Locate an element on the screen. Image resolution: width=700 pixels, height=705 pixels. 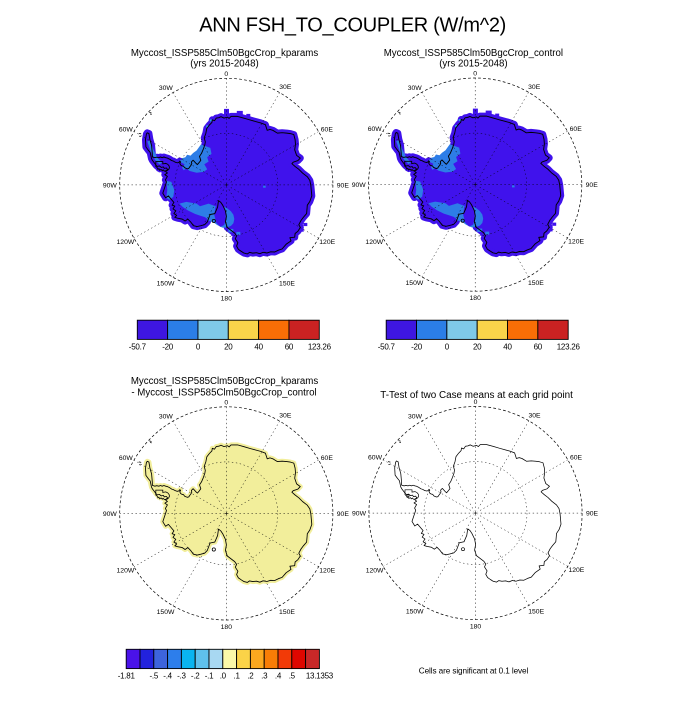
svg-text: .4 is located at coordinates (278, 676).